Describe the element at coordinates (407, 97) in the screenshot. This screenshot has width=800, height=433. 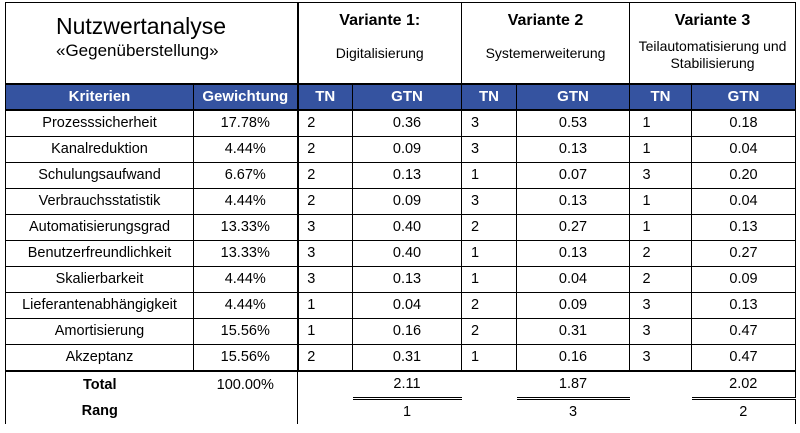
I see `header-gtn-1: GTN` at that location.